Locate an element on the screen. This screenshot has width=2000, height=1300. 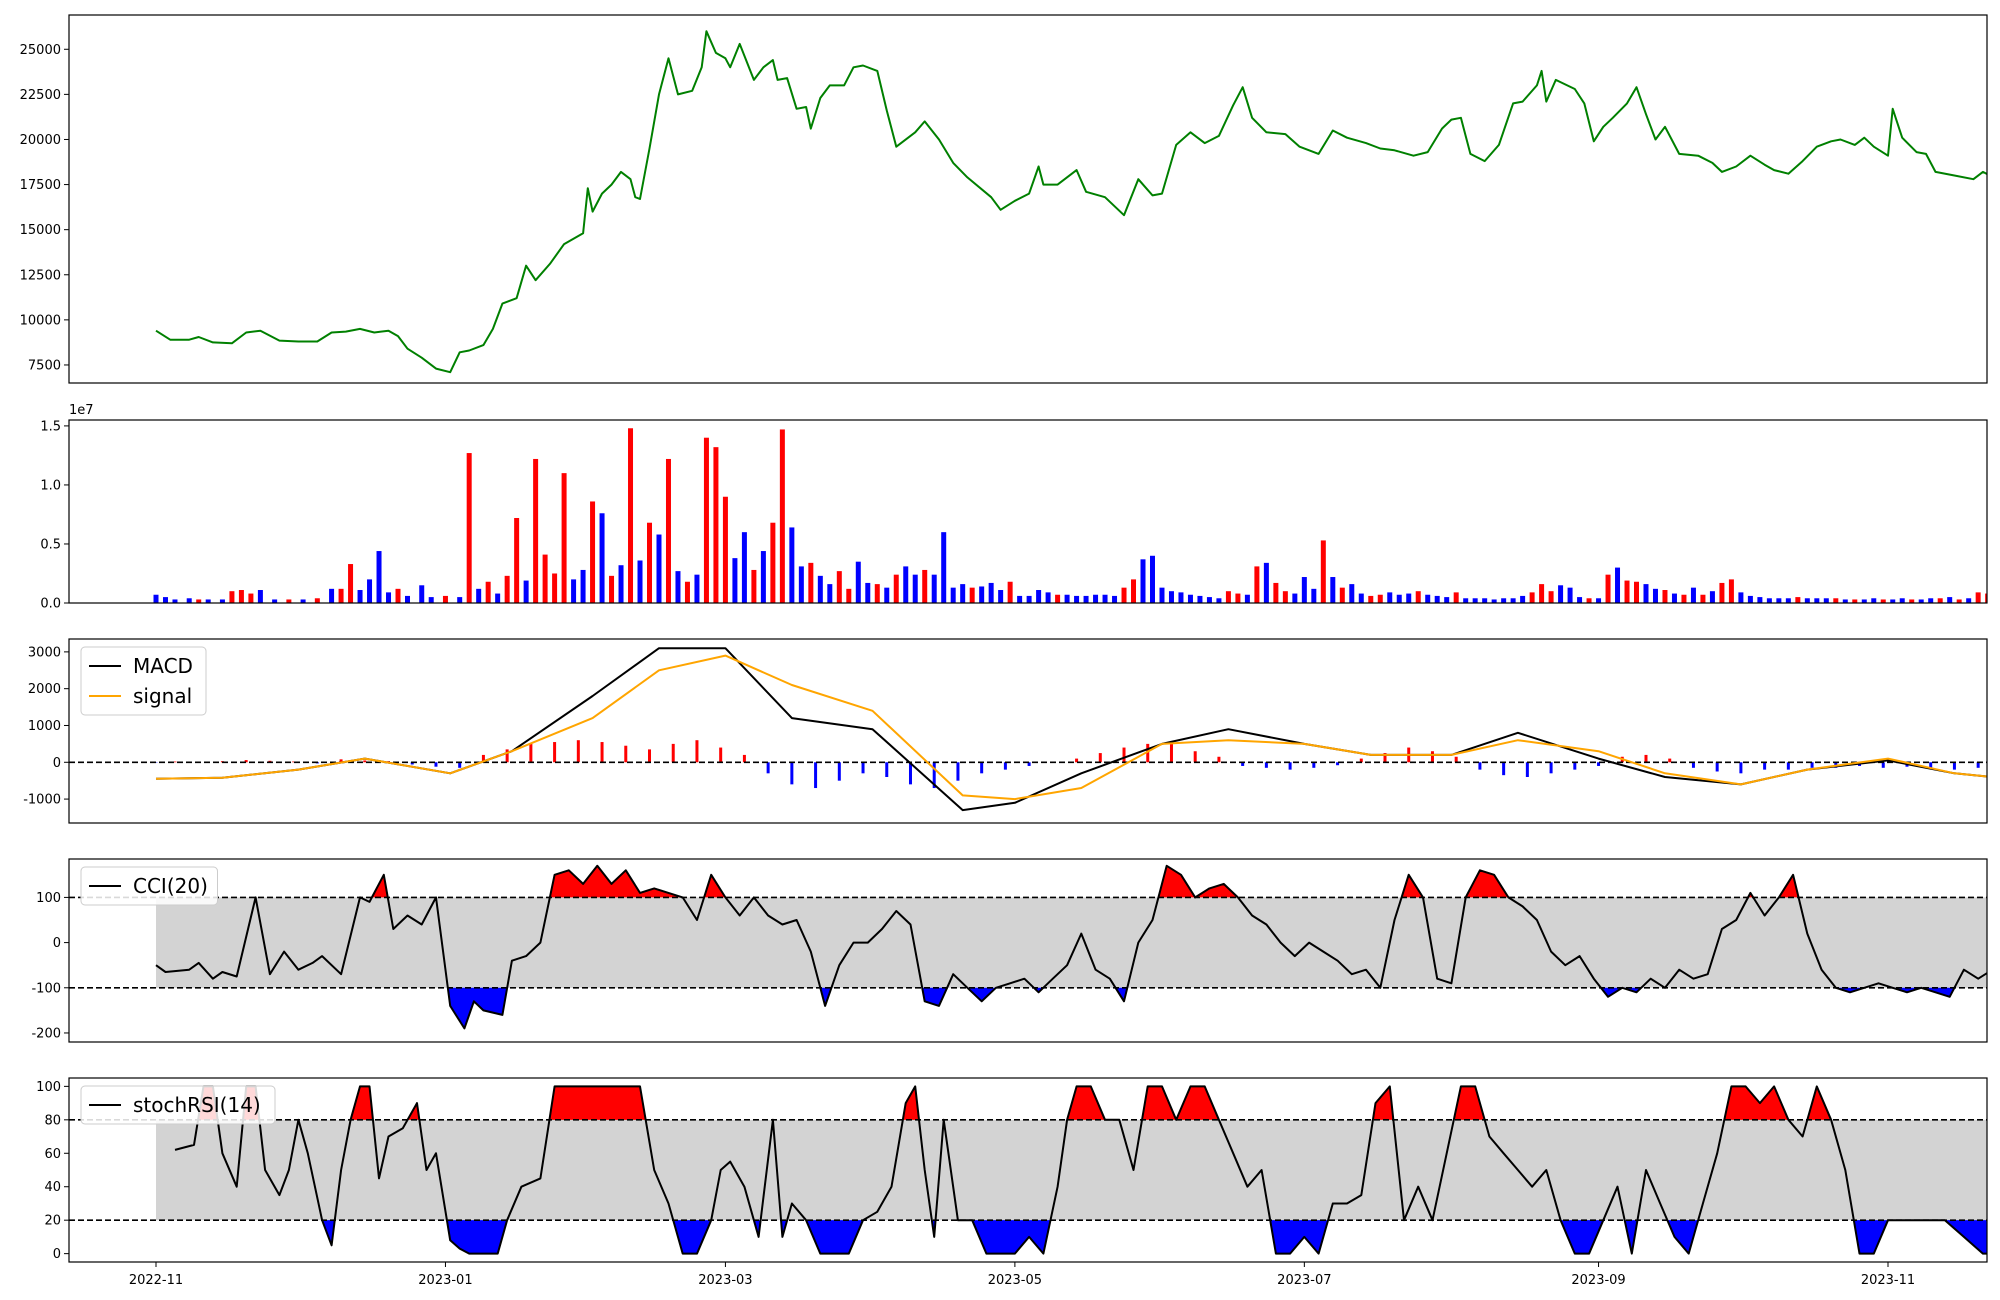
stochrsi-legend: stochRSI(14) is located at coordinates (178, 1105).